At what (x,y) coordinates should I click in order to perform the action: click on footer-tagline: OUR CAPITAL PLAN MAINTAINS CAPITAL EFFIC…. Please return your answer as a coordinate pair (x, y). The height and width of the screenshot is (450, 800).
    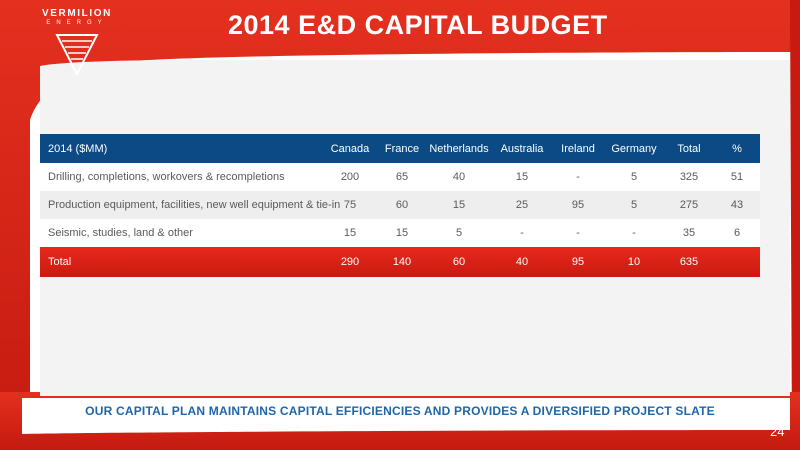
    Looking at the image, I should click on (400, 411).